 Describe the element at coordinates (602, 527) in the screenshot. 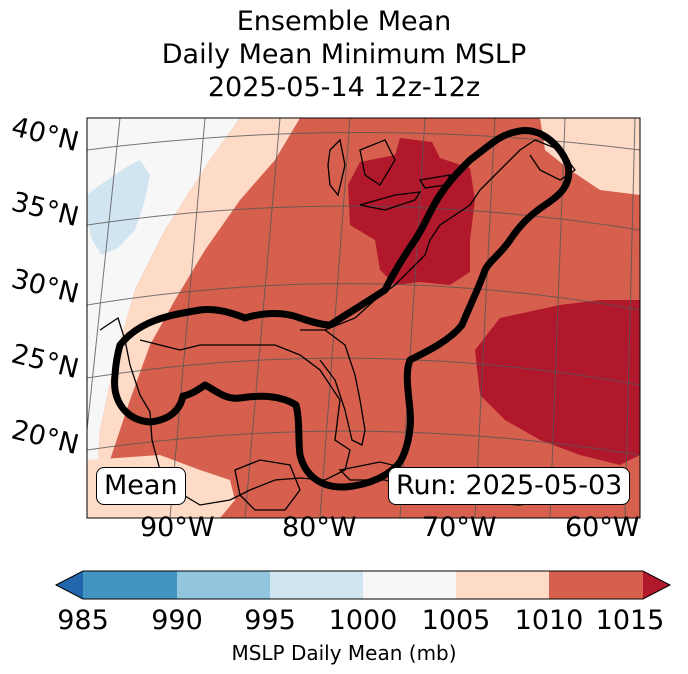

I see `lon-label-60: 60°W` at that location.